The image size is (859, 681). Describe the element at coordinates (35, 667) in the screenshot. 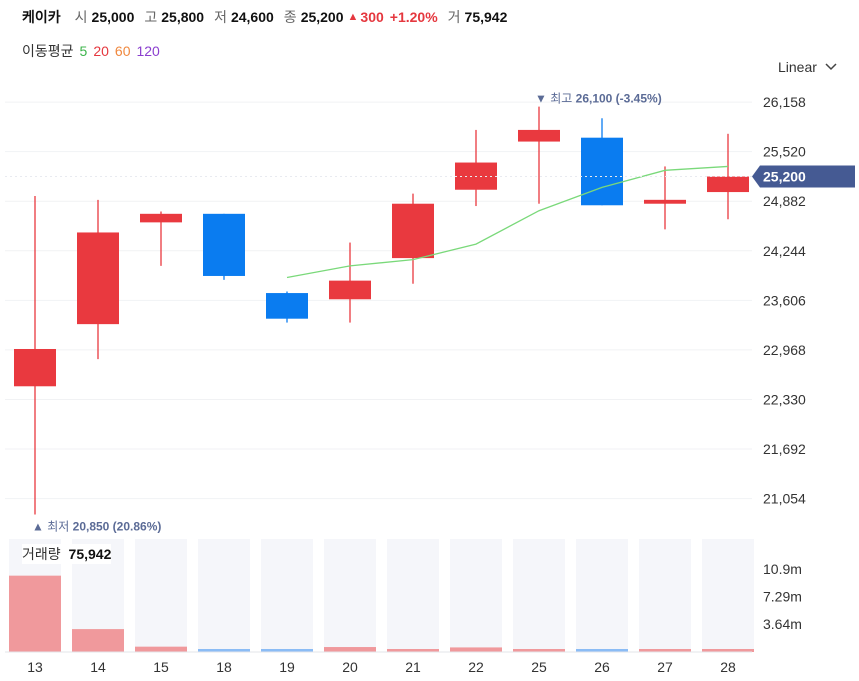

I see `x-tick-label: 13` at that location.